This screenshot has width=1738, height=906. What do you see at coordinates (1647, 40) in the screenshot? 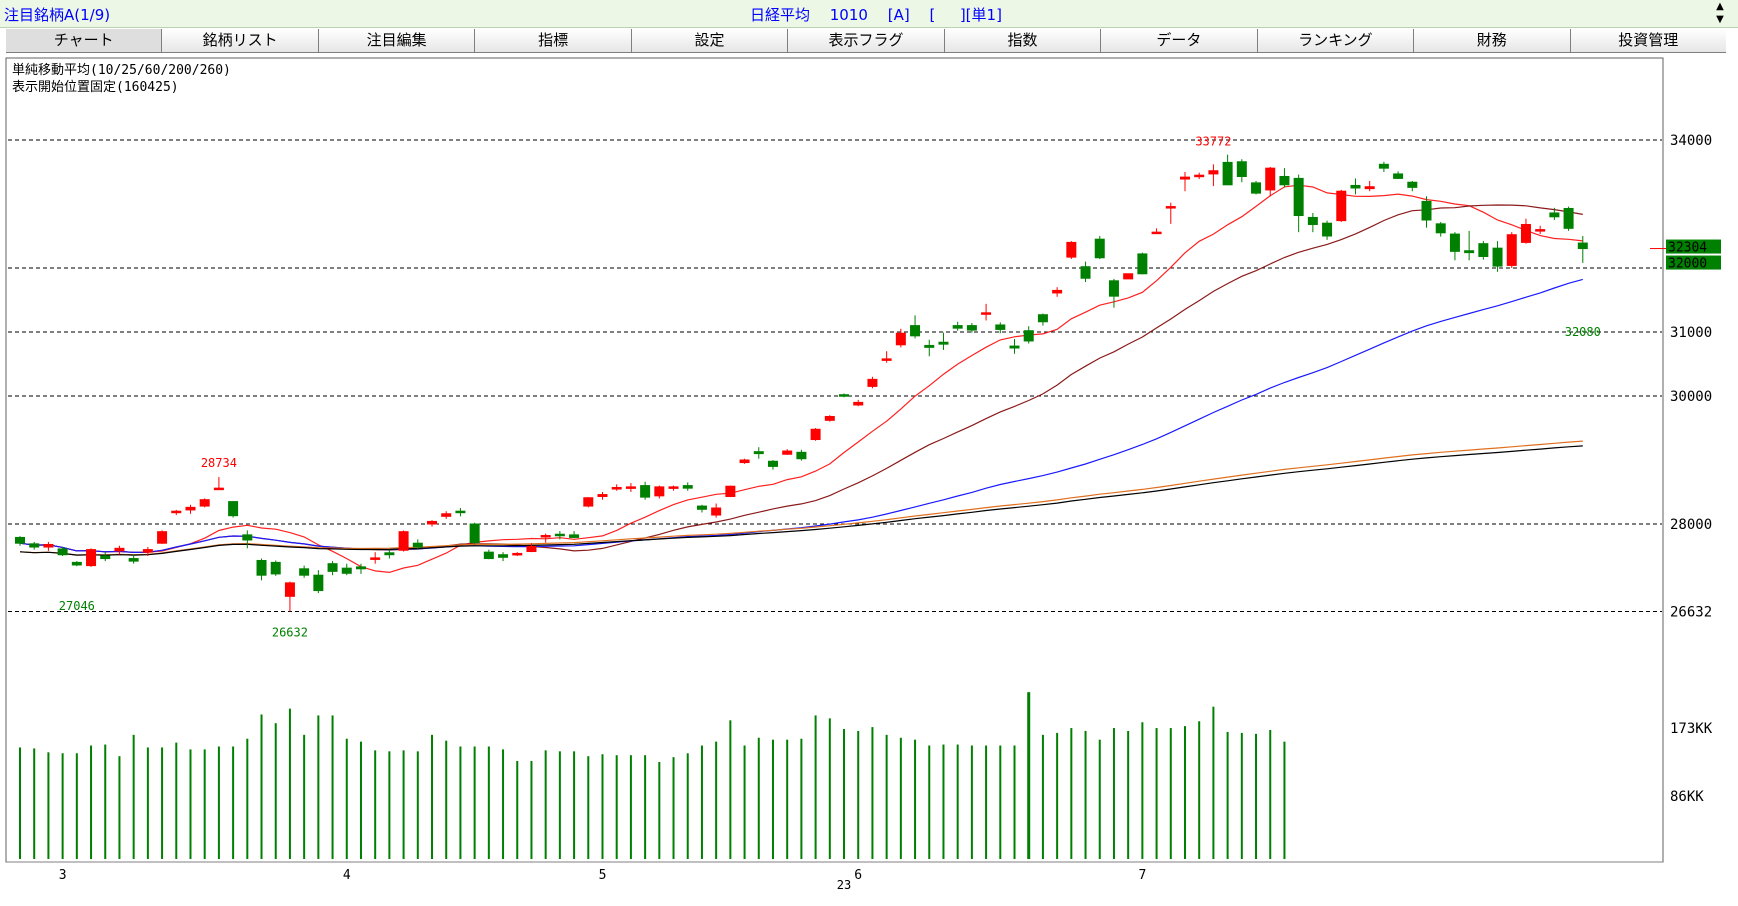
I see `tab-10: 投資管理` at bounding box center [1647, 40].